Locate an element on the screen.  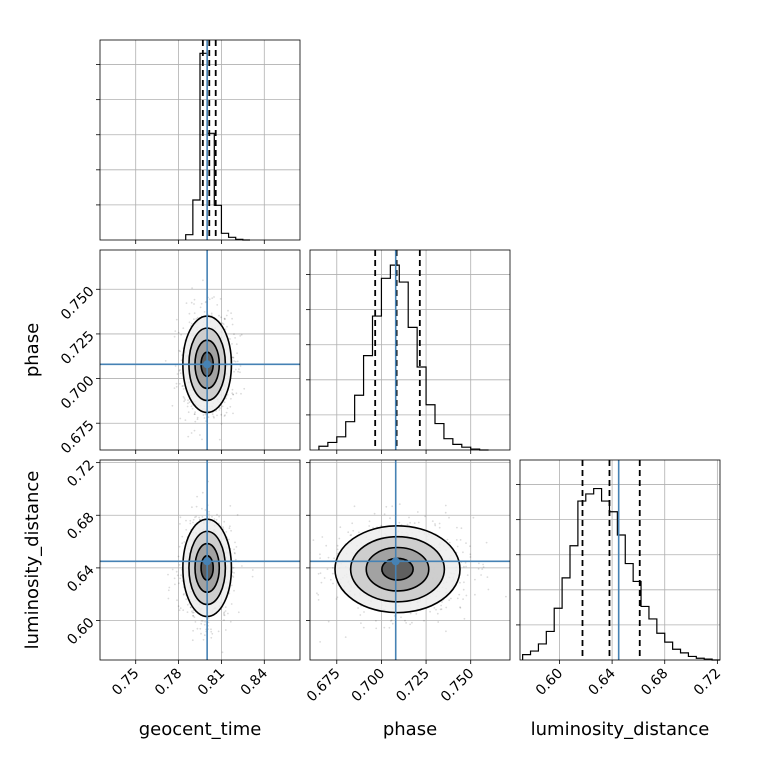
joint-panel-geocent_time-luminosity_distance is located at coordinates (198, 561).